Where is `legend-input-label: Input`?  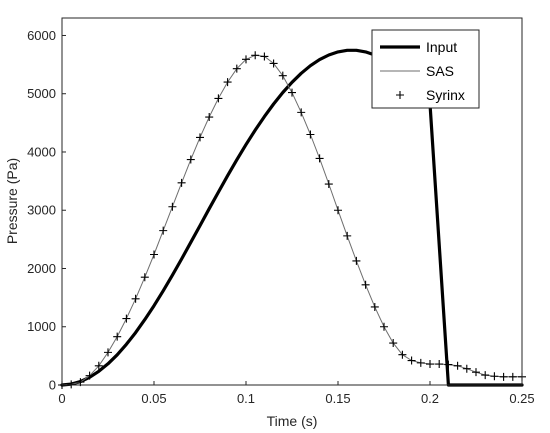
legend-input-label: Input is located at coordinates (441, 47).